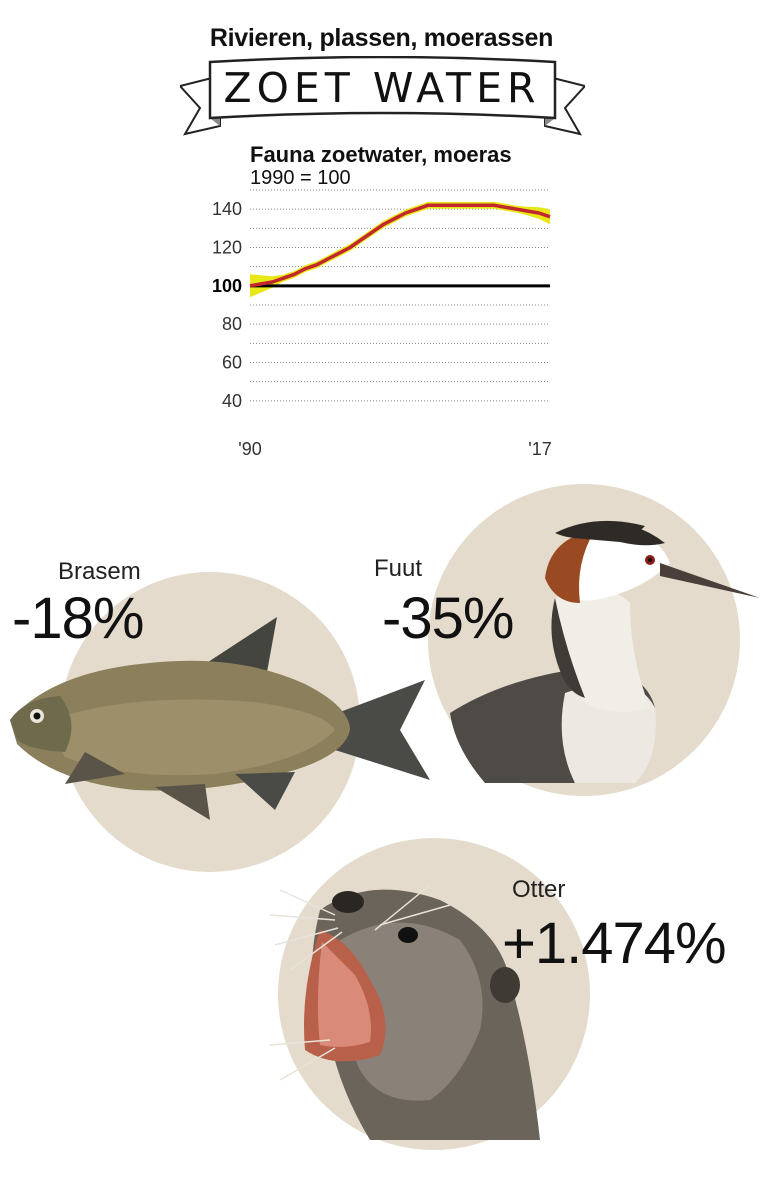  I want to click on chart-subtitle: 1990 = 100, so click(300, 178).